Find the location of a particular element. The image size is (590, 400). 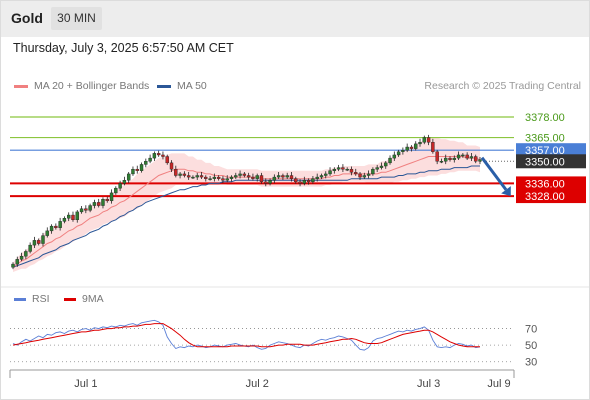

legend-ma50: MA 50 is located at coordinates (182, 86).